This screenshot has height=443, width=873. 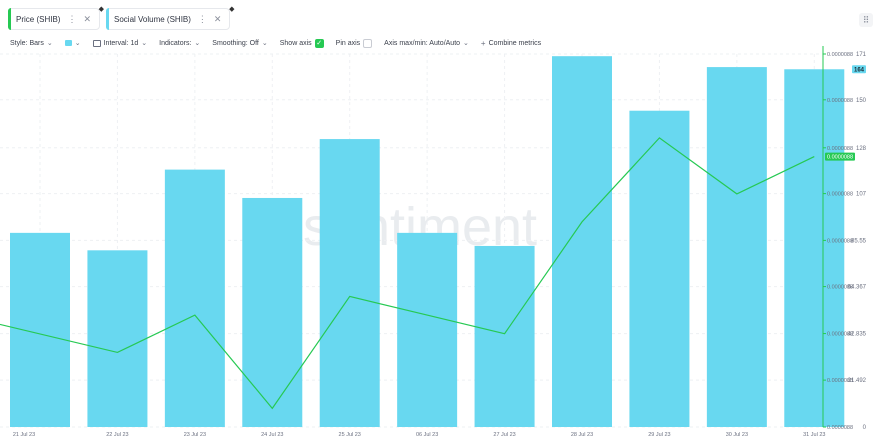 I want to click on volume-axis-label: 0, so click(x=865, y=428).